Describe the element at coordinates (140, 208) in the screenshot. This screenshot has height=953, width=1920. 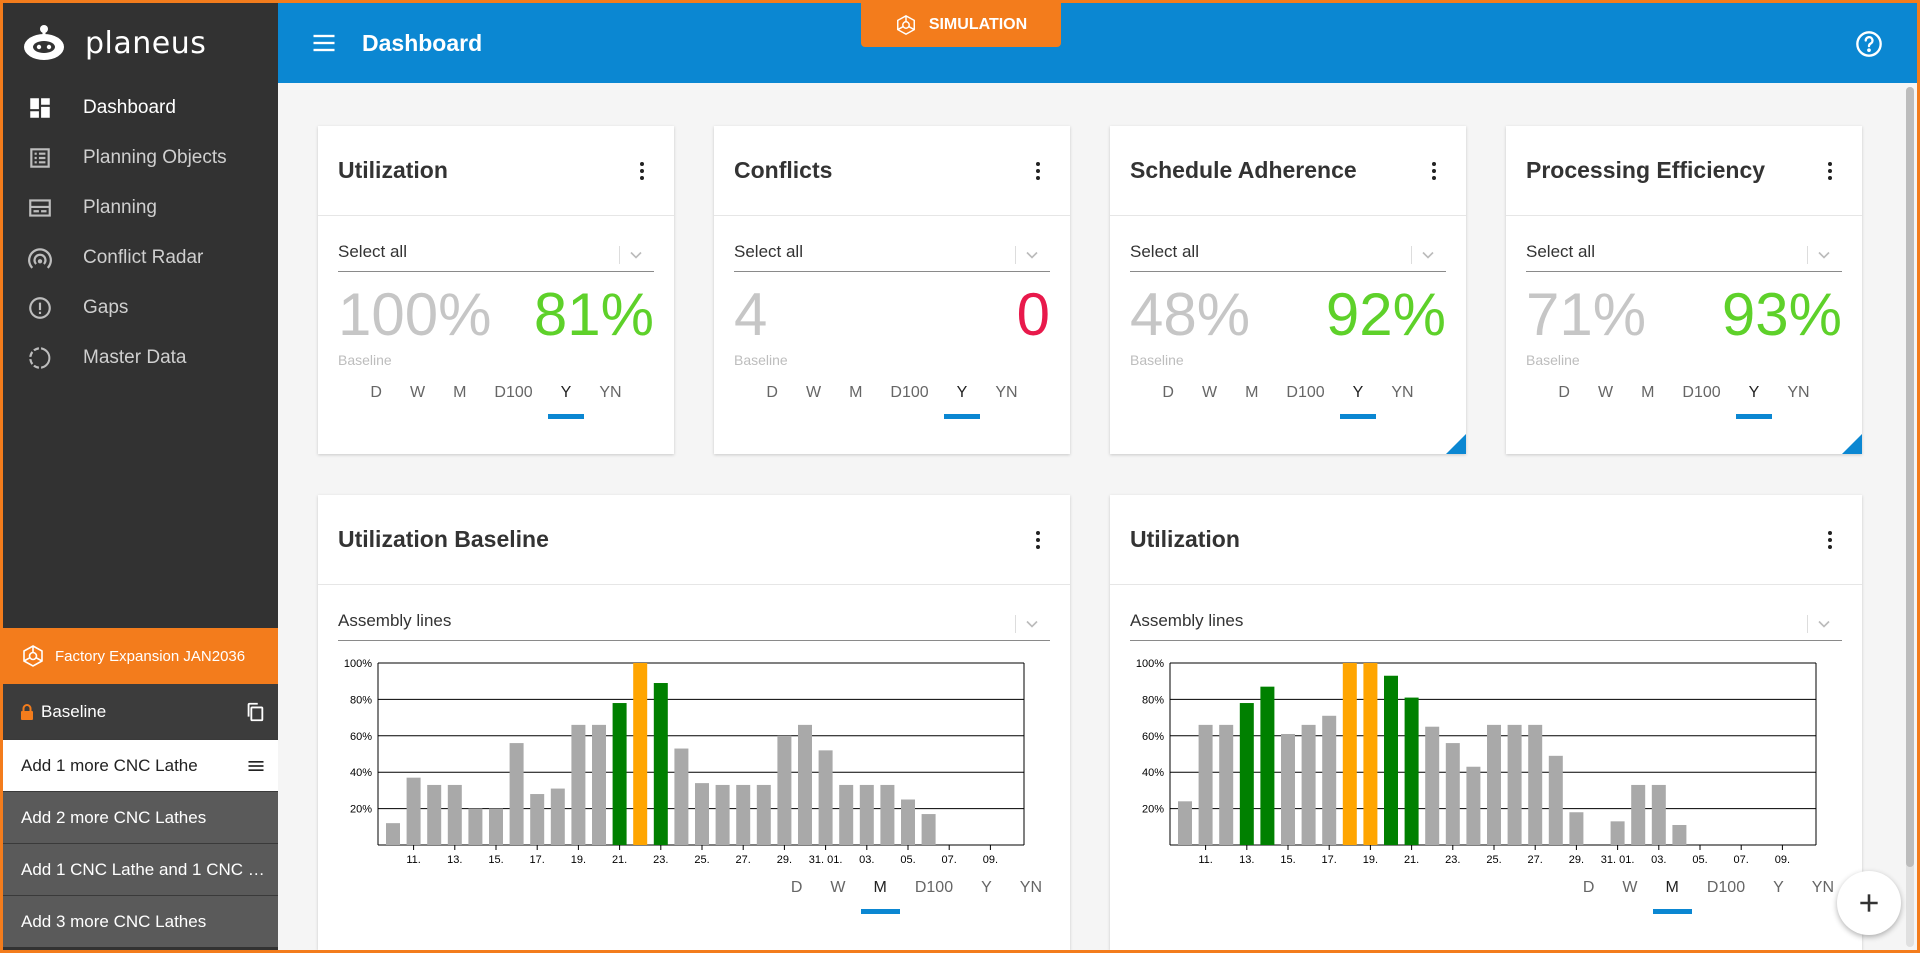
I see `sidebar-item-planning: Planning` at that location.